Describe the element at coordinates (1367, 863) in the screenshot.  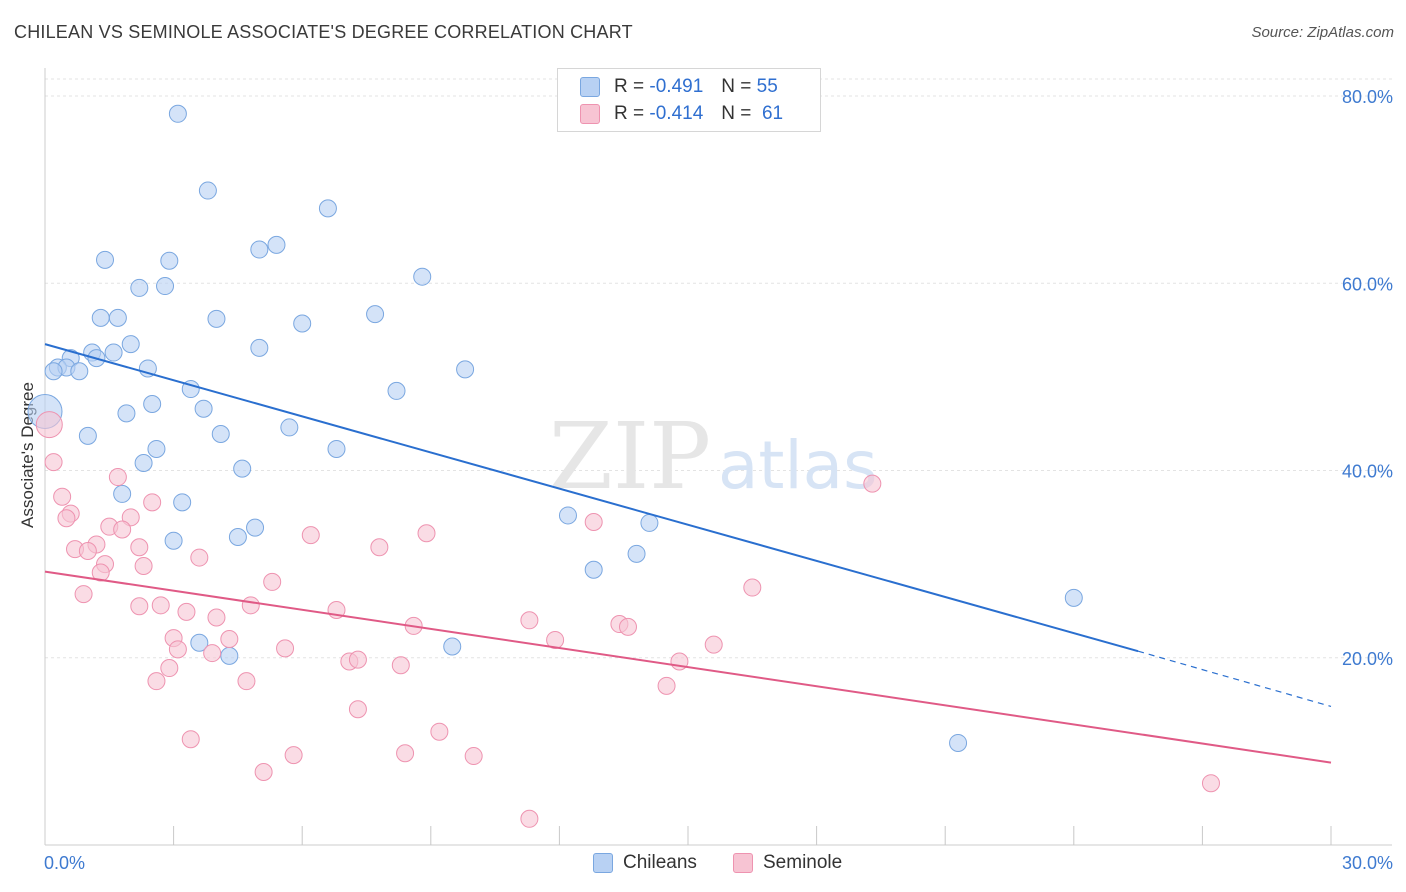
I see `x-tick-label: 30.0%` at that location.